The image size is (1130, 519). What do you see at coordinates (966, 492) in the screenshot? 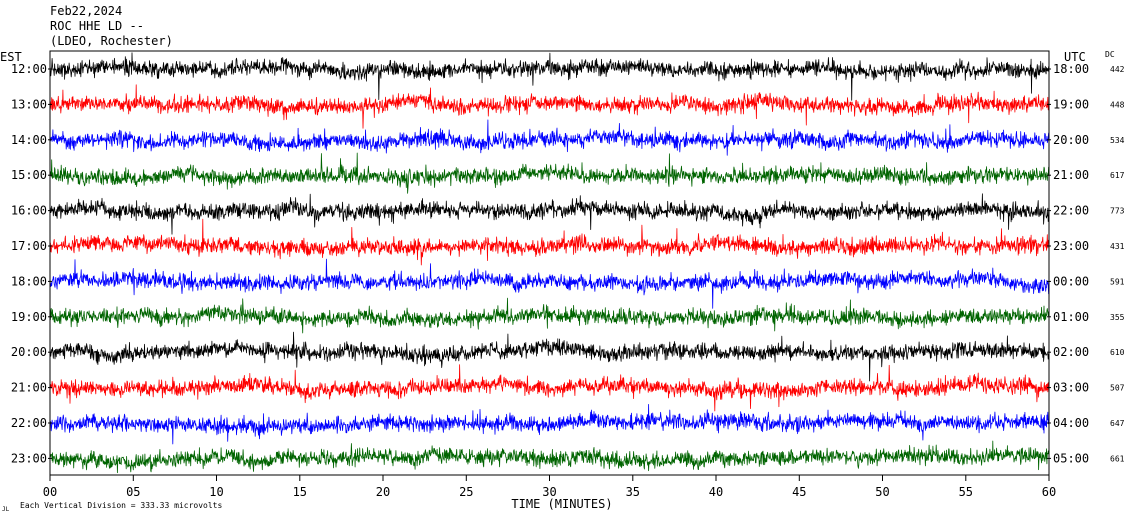
I see `x-tick-label-11: 55` at bounding box center [966, 492].